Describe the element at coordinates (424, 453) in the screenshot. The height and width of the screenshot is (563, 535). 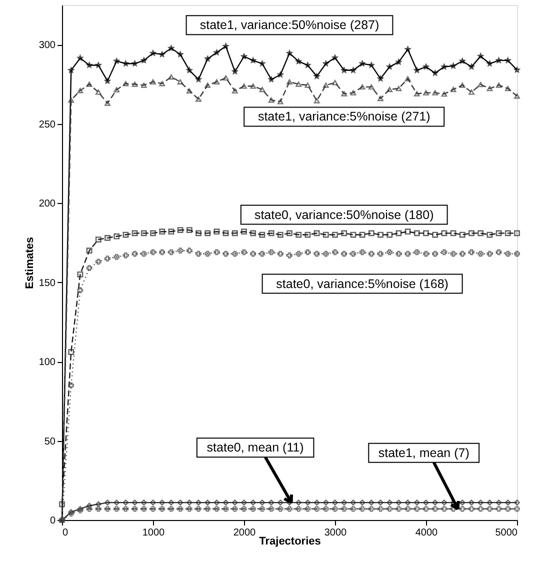
I see `annotation: state1, mean (7)` at that location.